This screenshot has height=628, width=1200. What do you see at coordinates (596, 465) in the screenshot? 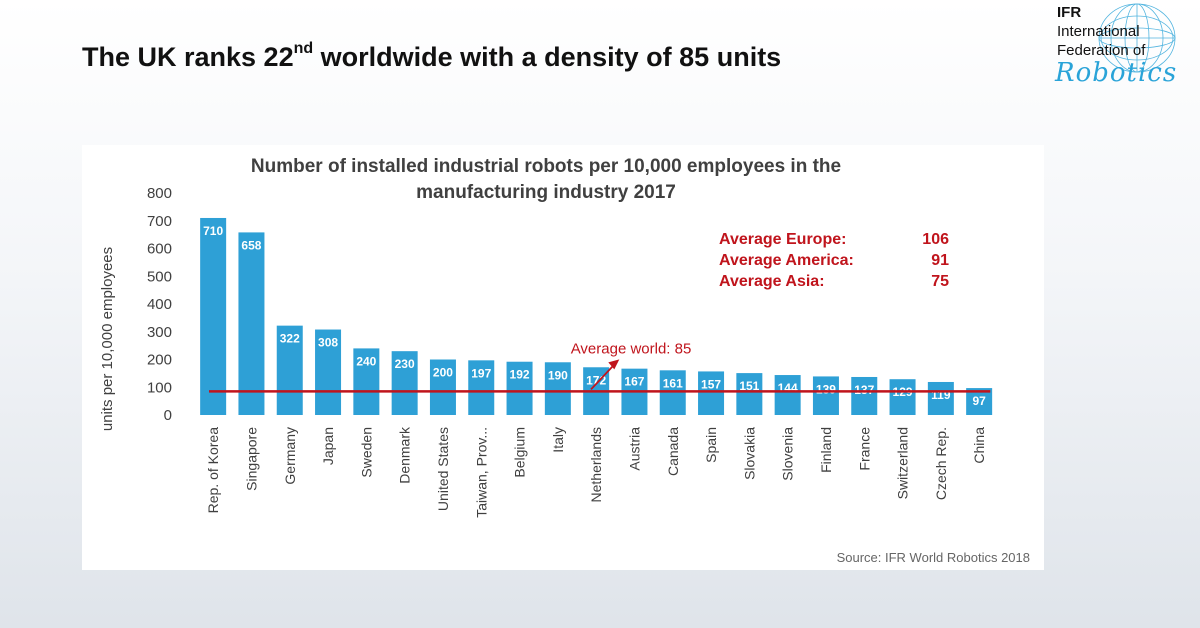
I see `x-category-label: Netherlands` at bounding box center [596, 465].